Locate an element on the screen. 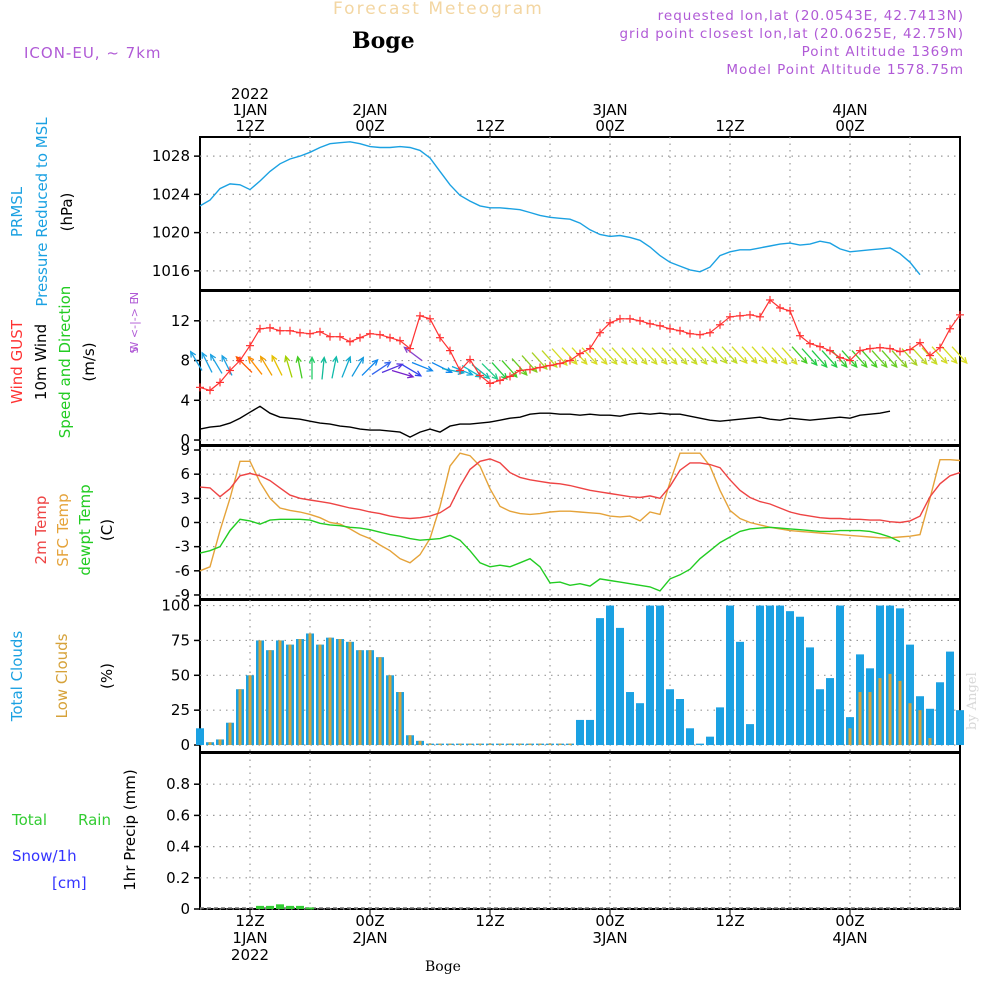  precip-axis-label: 1hr Precip (mm) is located at coordinates (130, 829).